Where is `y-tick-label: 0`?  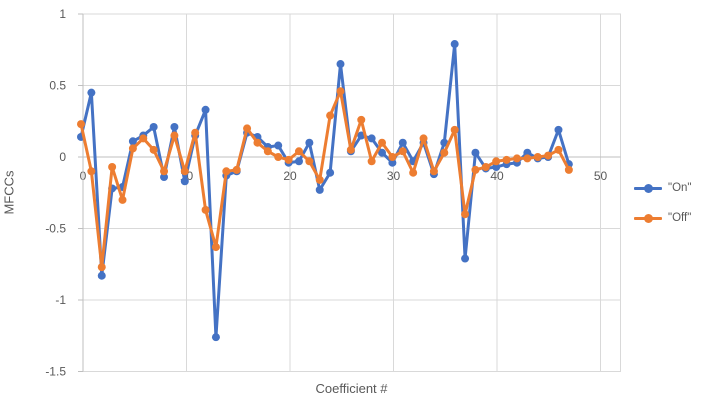
y-tick-label: 0 is located at coordinates (62, 157).